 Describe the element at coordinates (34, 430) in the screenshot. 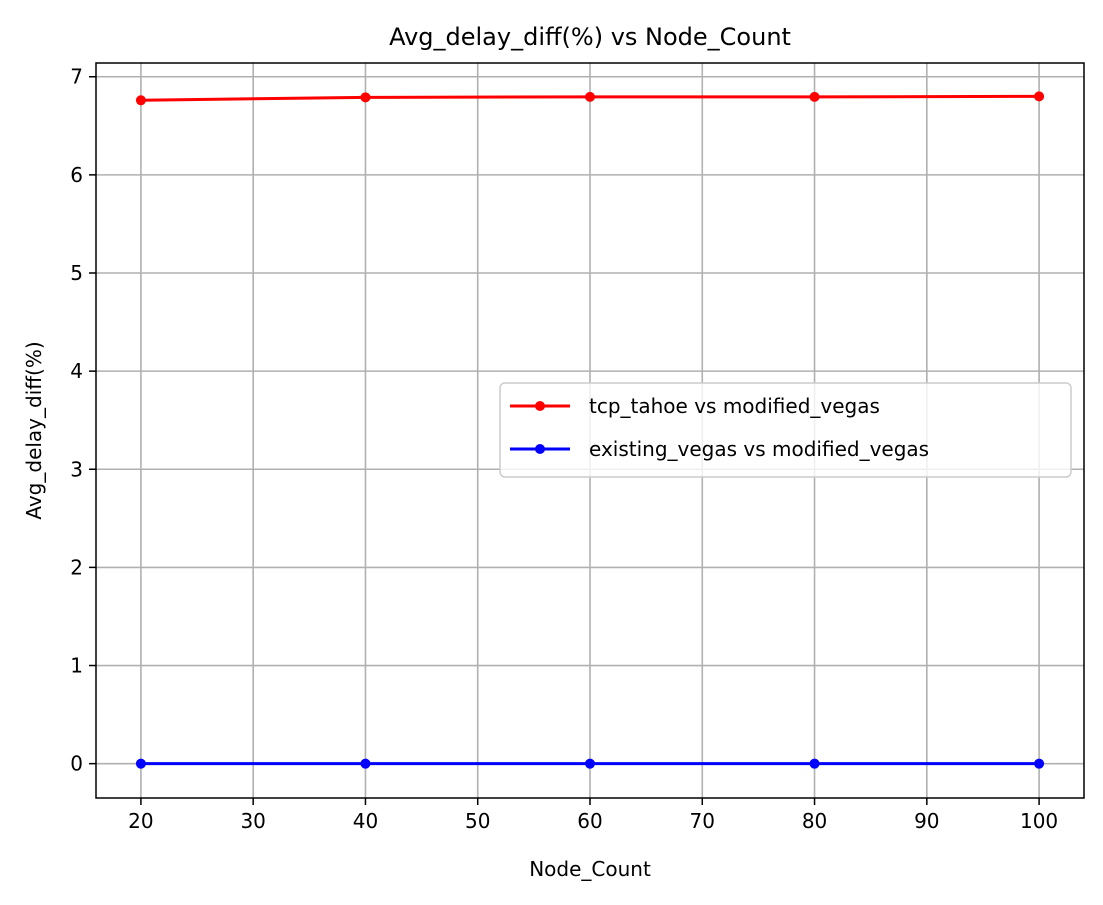

I see `y-axis-title: Avg_delay_diff(%)` at that location.